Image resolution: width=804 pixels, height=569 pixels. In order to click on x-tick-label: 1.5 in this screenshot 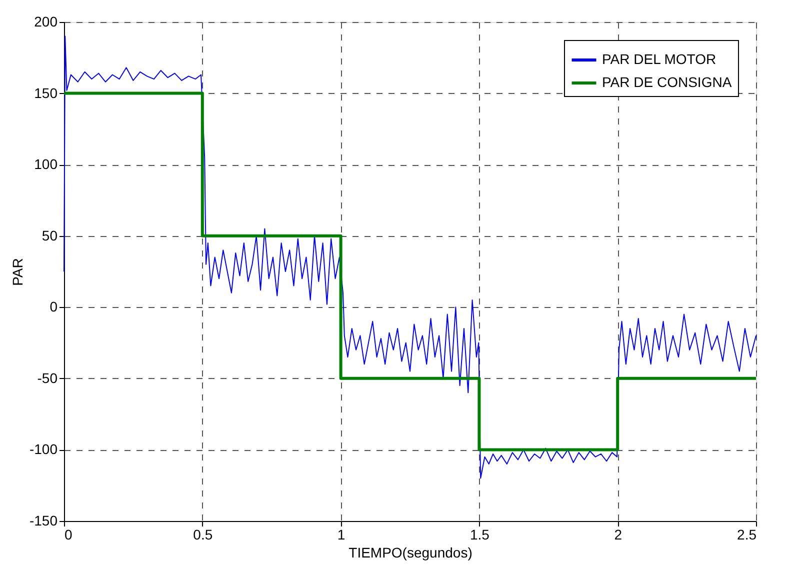, I will do `click(480, 534)`.